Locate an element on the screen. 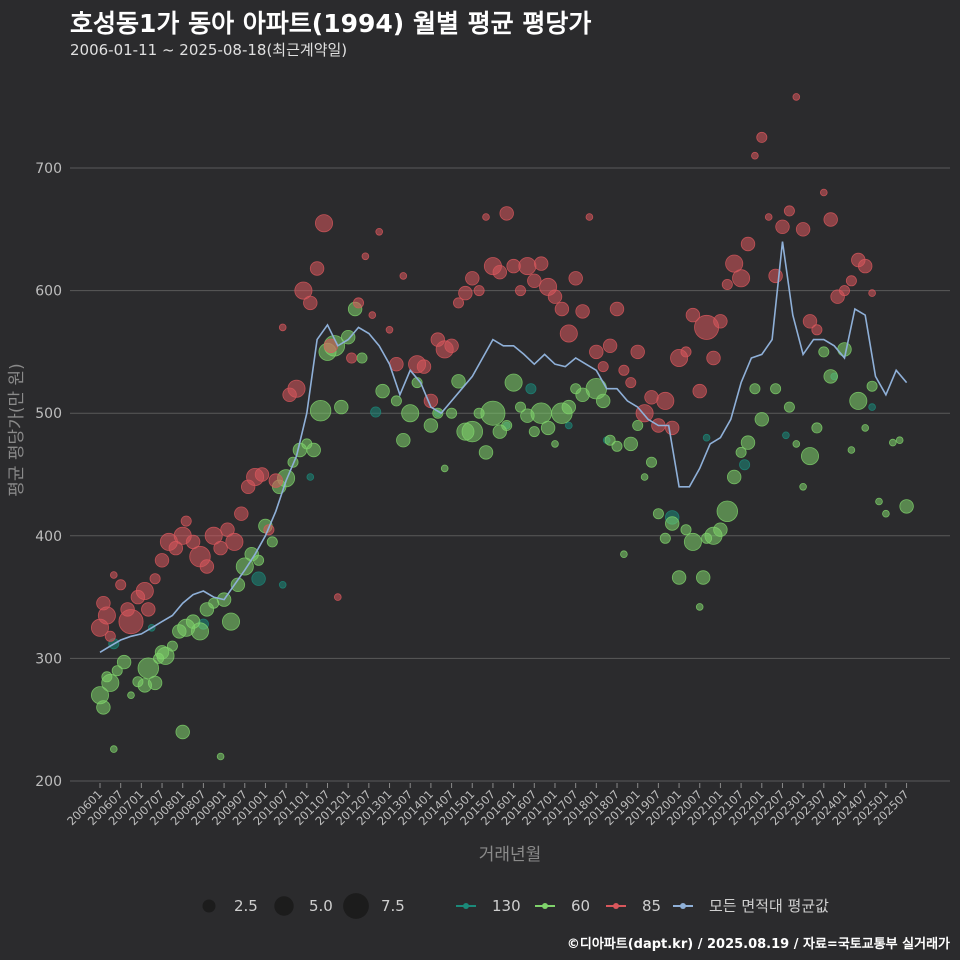 The image size is (960, 960). legend-label: 85 is located at coordinates (651, 906).